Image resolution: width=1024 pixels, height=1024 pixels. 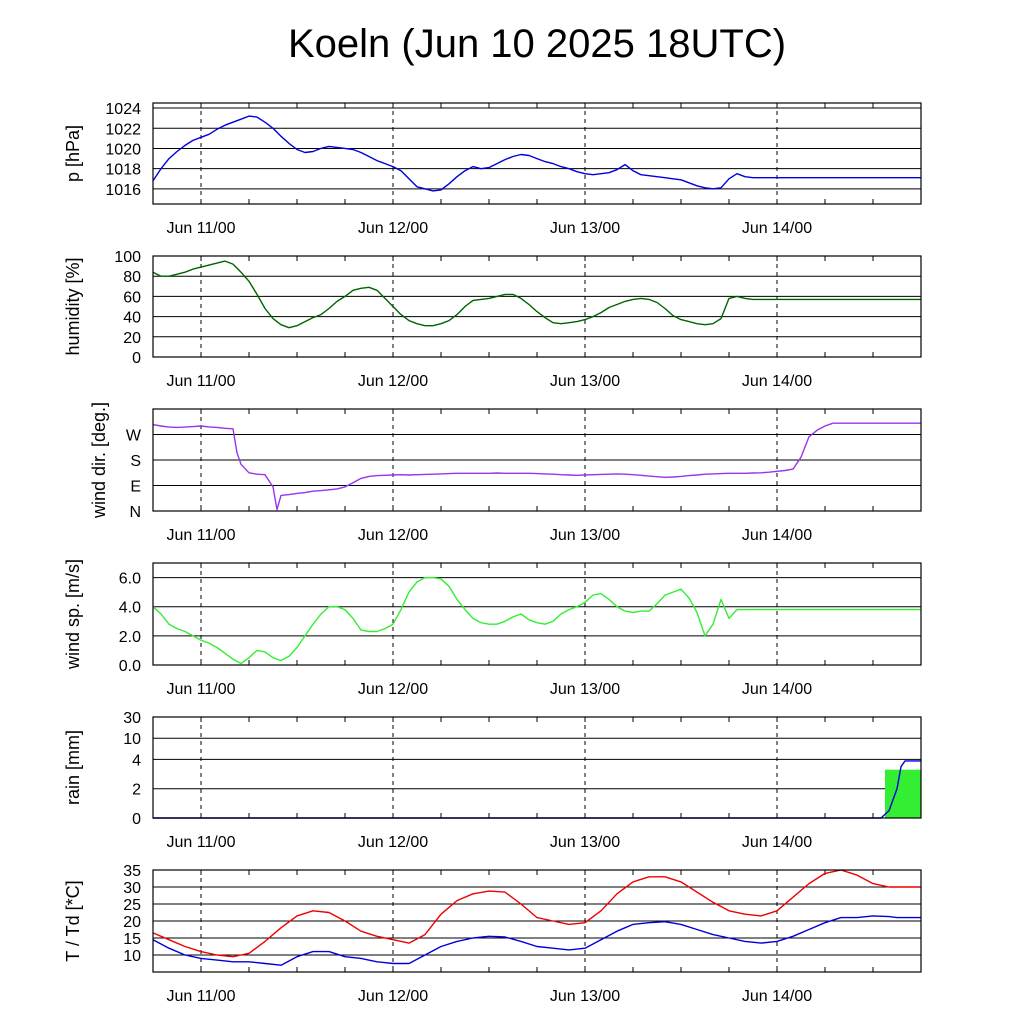 What do you see at coordinates (73, 153) in the screenshot?
I see `y-axis-label: p [hPa]` at bounding box center [73, 153].